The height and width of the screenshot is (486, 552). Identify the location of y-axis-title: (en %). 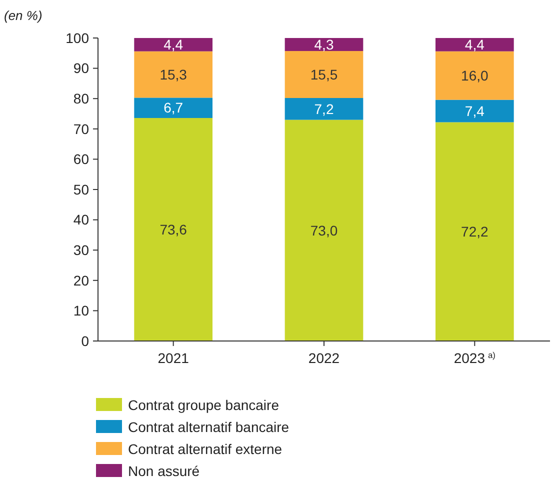
(23, 15).